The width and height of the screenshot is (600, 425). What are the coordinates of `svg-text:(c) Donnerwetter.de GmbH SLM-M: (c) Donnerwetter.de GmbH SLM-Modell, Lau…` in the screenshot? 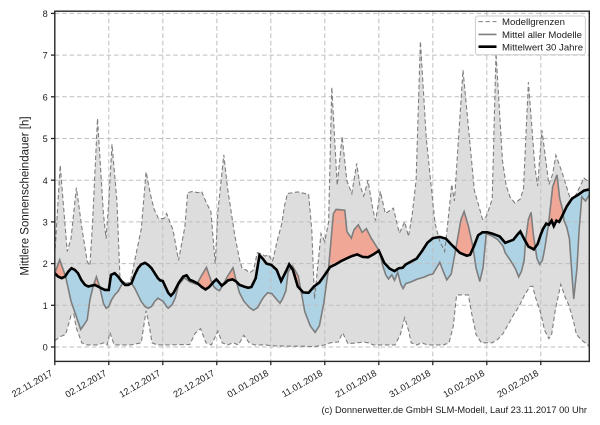 It's located at (454, 410).